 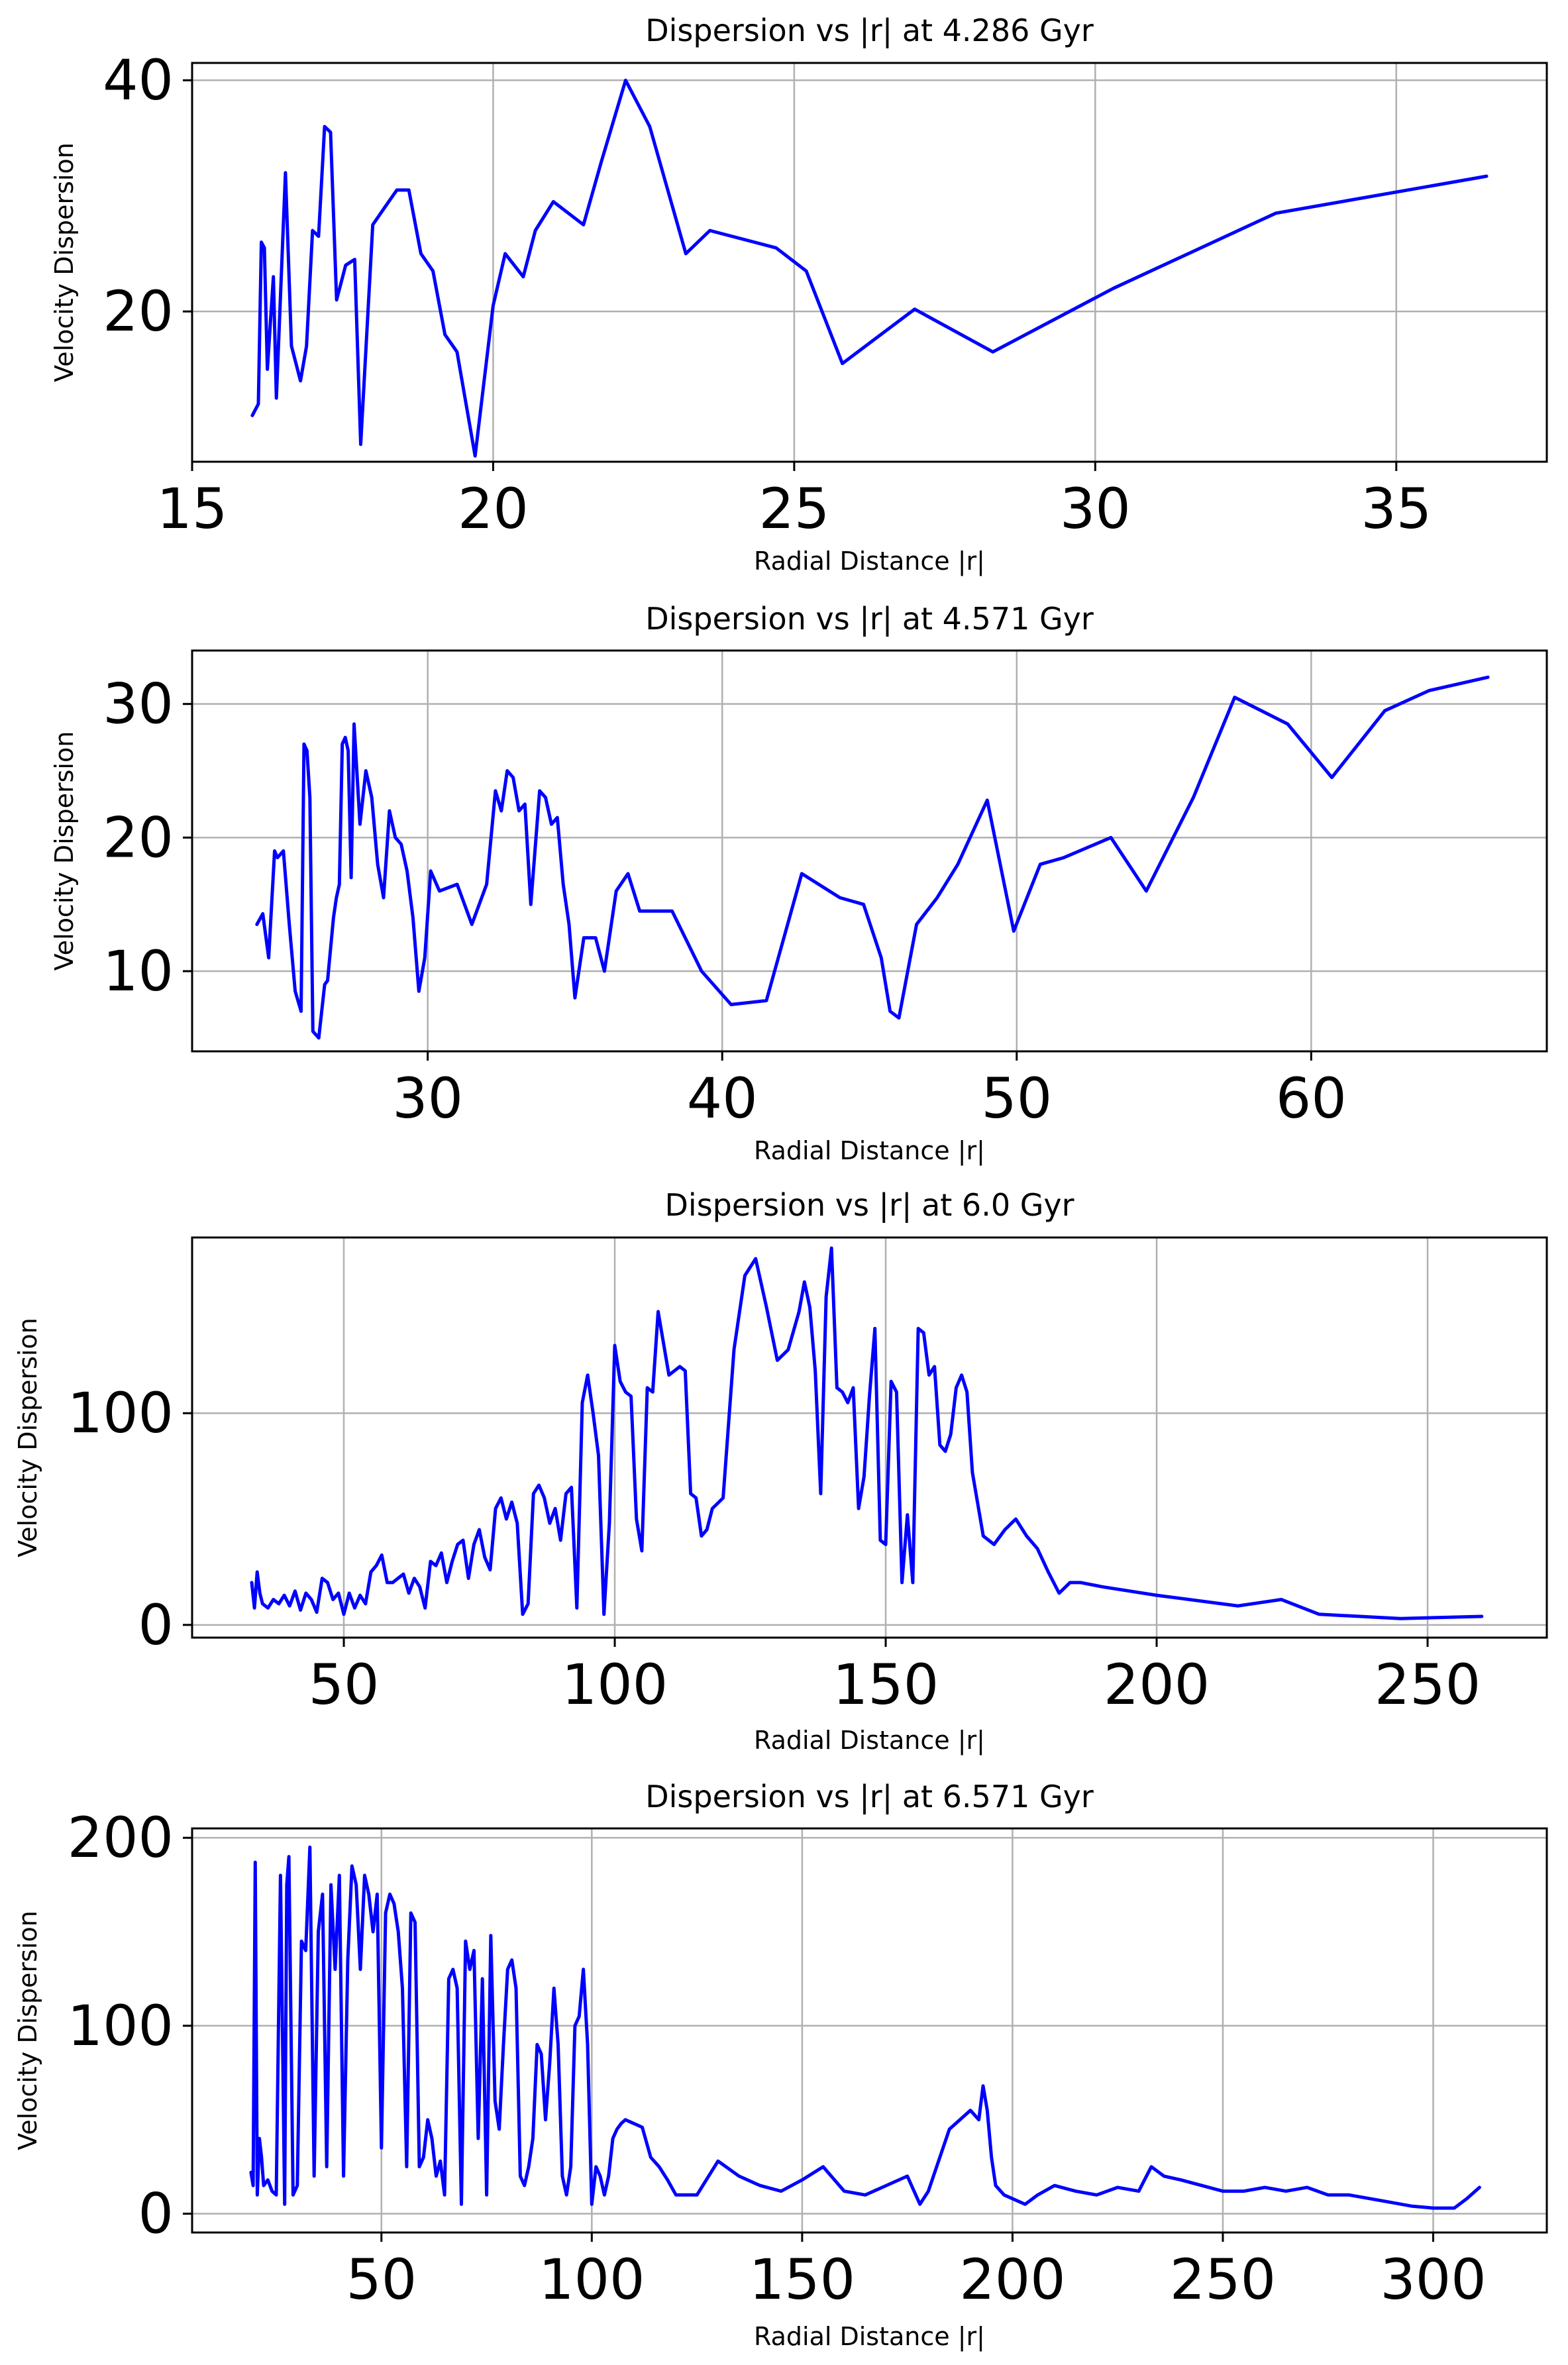 What do you see at coordinates (870, 1797) in the screenshot?
I see `chart-title: Dispersion vs |r| at 6.571 Gyr` at bounding box center [870, 1797].